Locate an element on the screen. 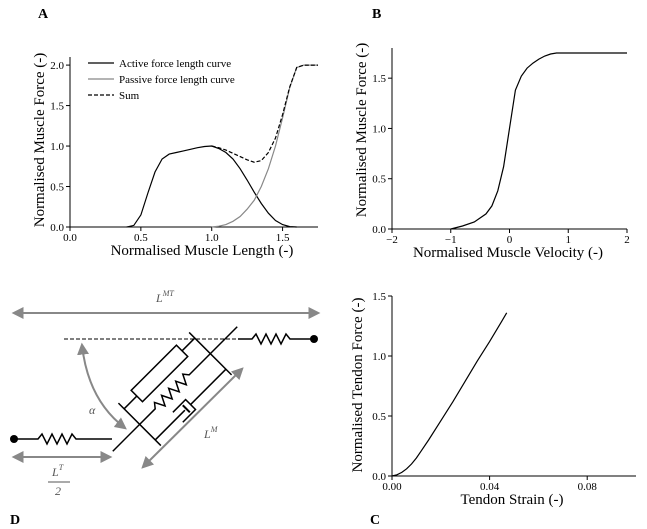  alpha-arc is located at coordinates (102, 386).